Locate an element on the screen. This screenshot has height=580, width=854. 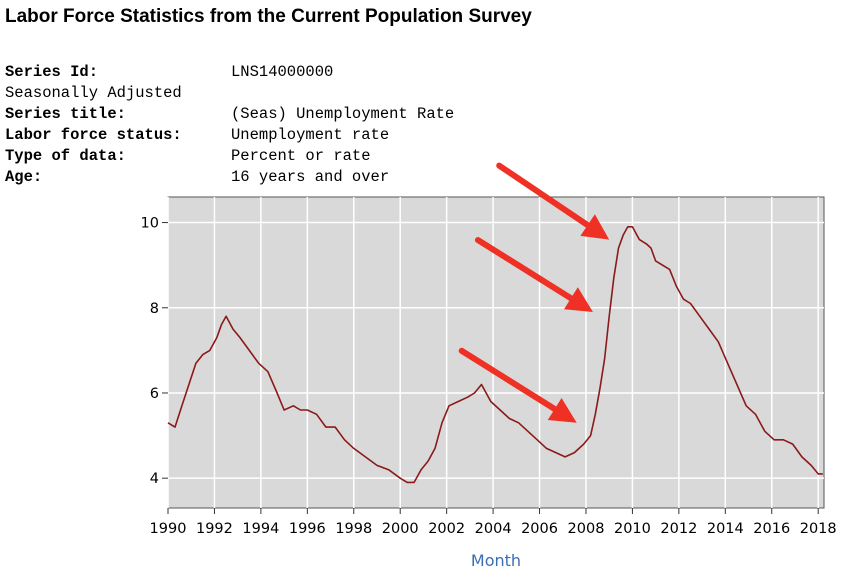
x-tick-label: 1990 is located at coordinates (168, 529).